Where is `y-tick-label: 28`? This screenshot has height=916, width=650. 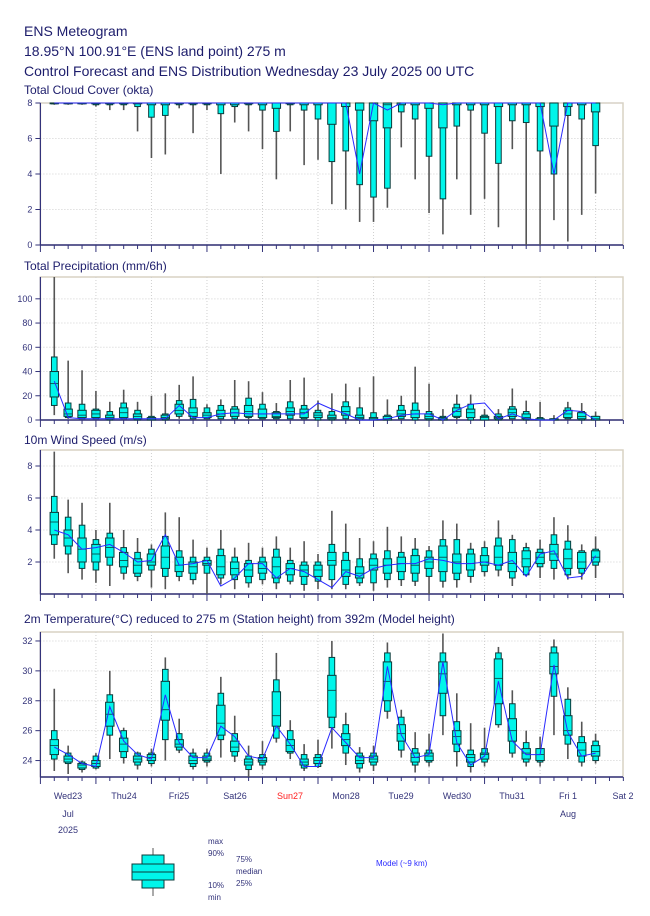
y-tick-label: 28 is located at coordinates (27, 701).